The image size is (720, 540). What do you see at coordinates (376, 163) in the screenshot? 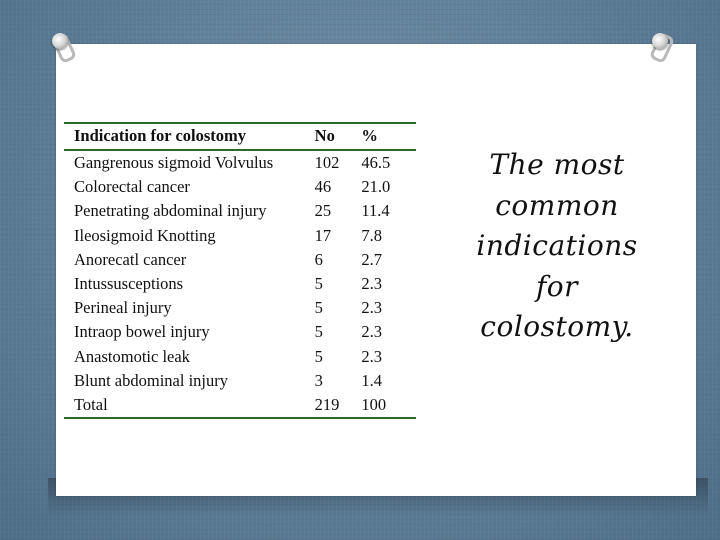
I see `cell-percent: 46.5` at bounding box center [376, 163].